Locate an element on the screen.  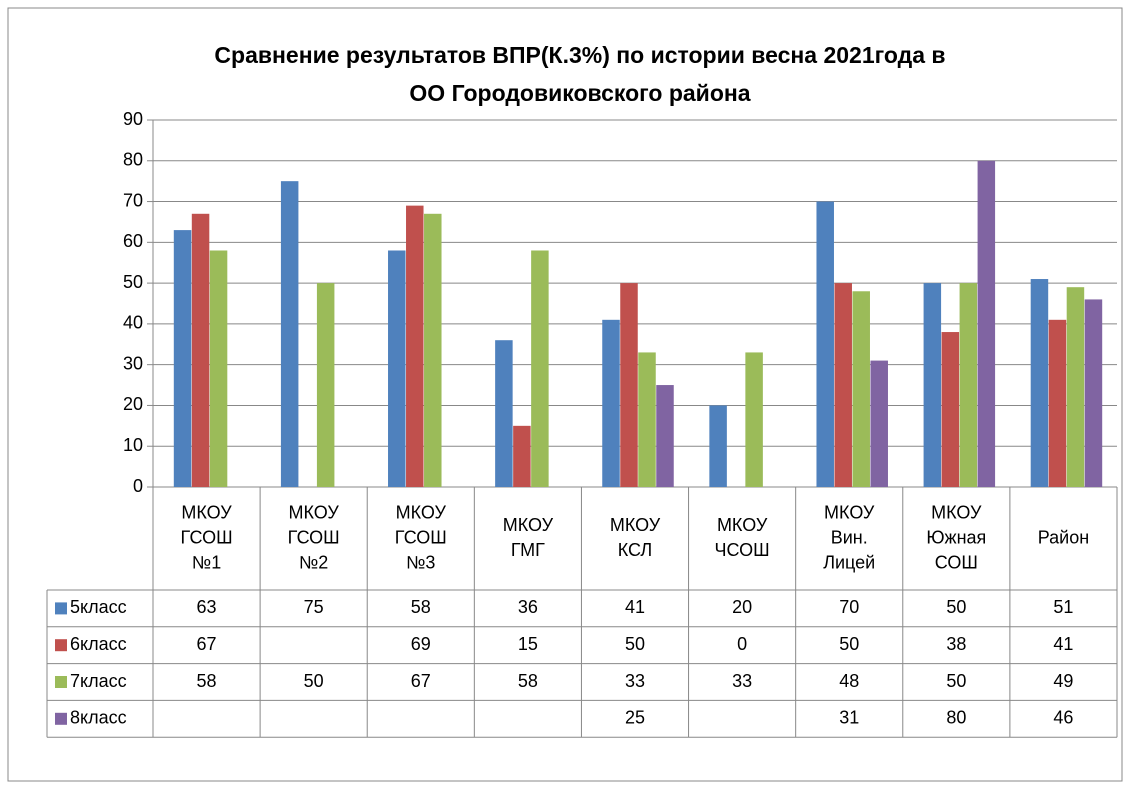
table-value: 69 is located at coordinates (421, 644).